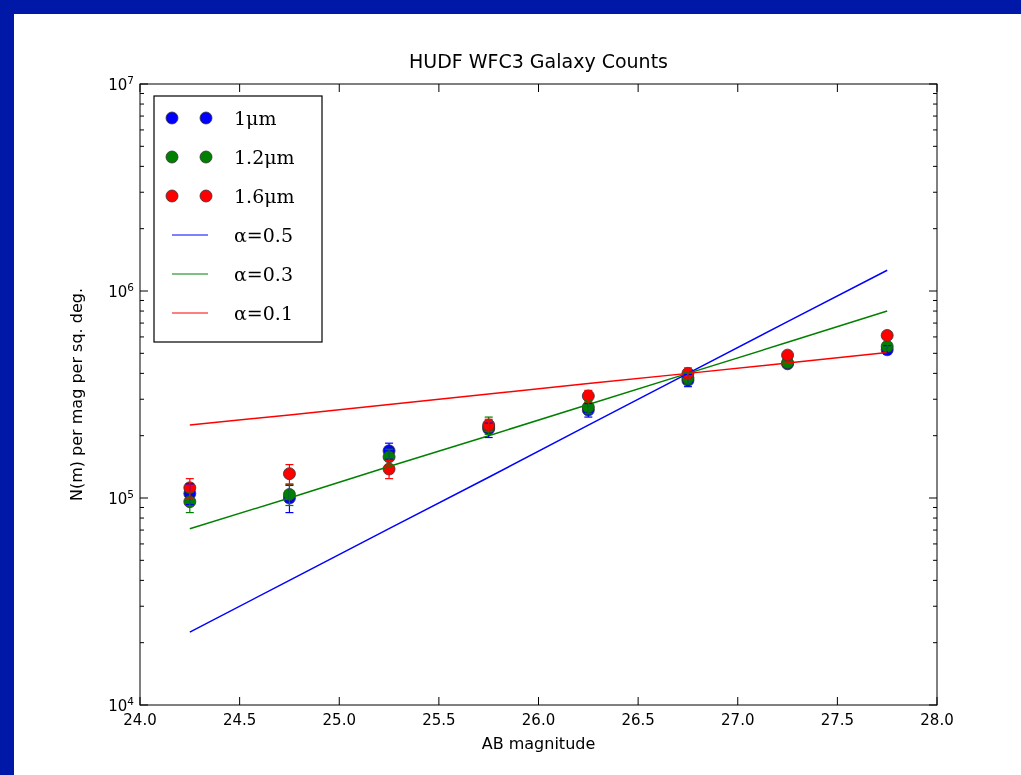 The image size is (1021, 775). What do you see at coordinates (263, 235) in the screenshot?
I see `legend-label: α=0.5` at bounding box center [263, 235].